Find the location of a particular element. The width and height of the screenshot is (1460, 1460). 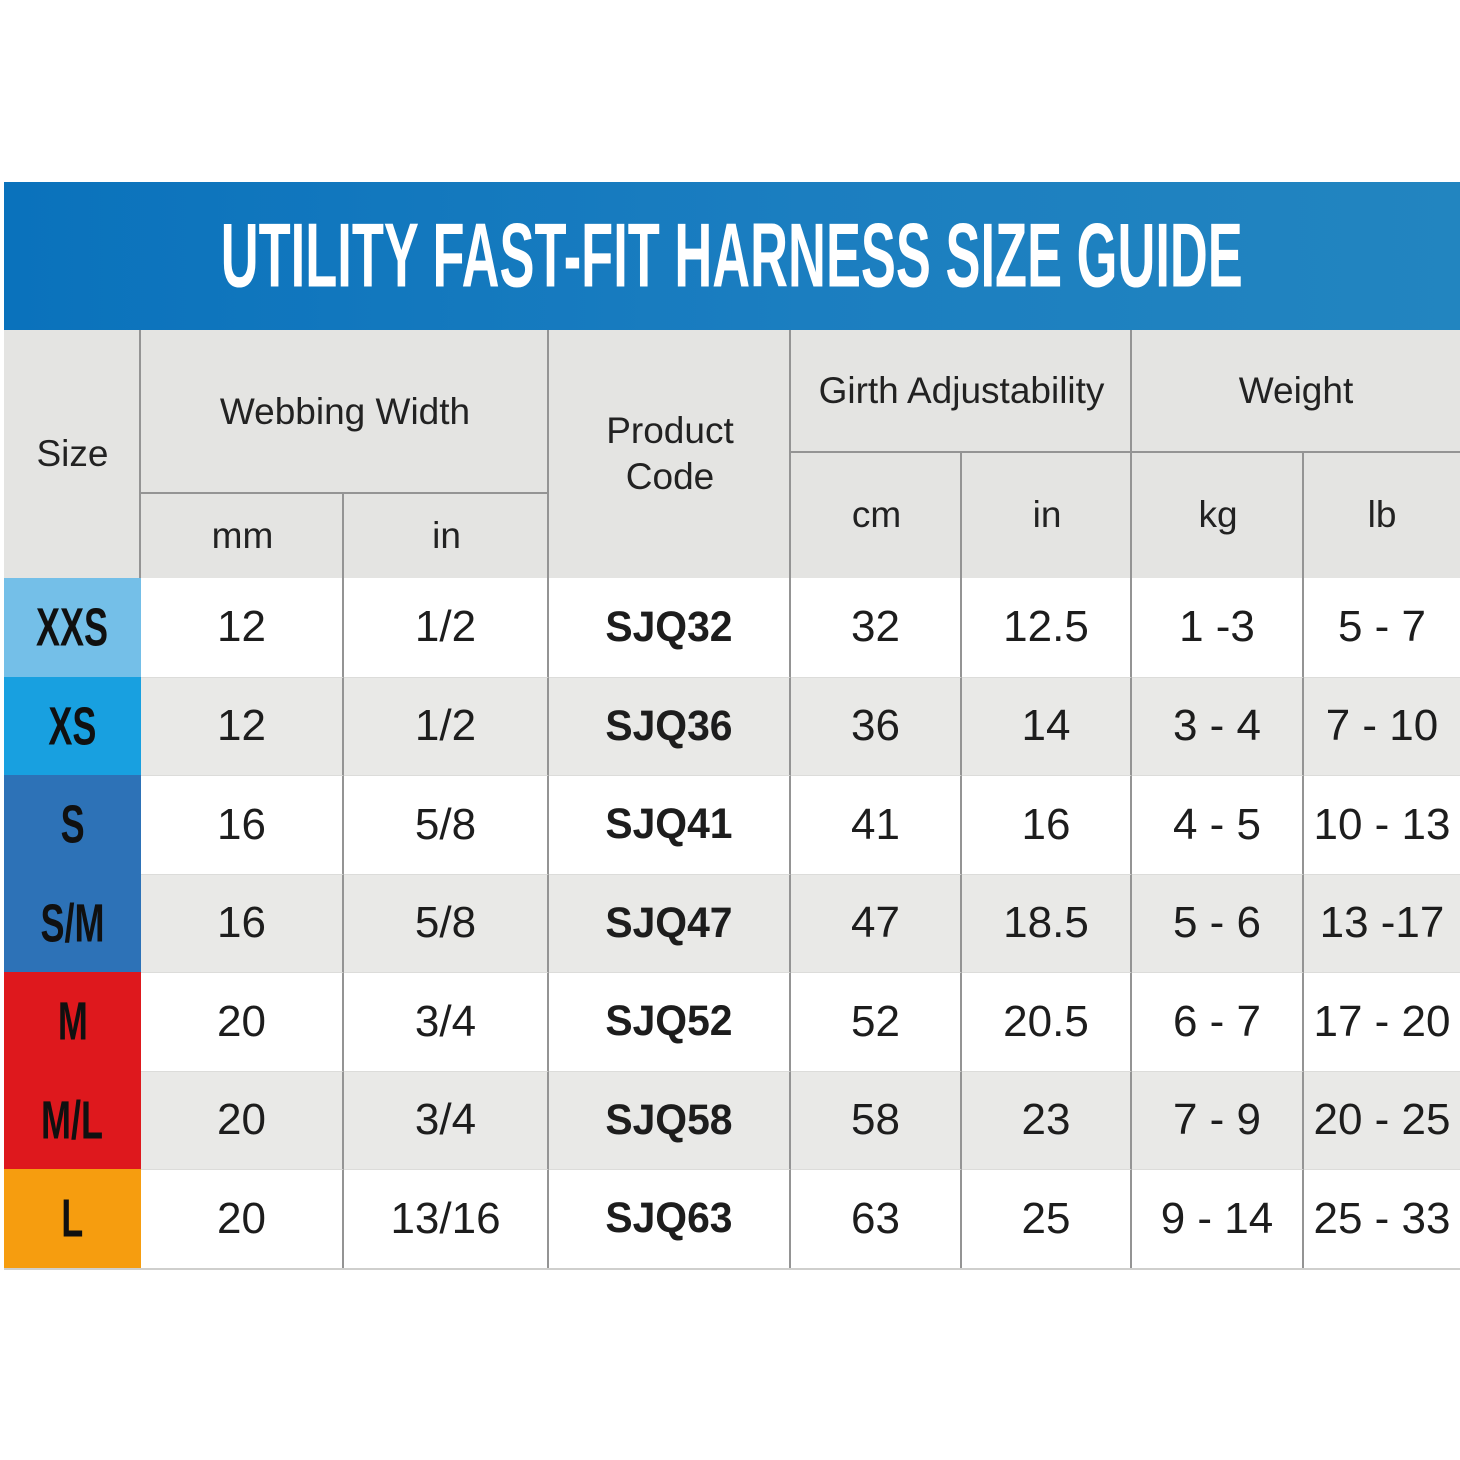

size-cell: M/L is located at coordinates (72, 1119).